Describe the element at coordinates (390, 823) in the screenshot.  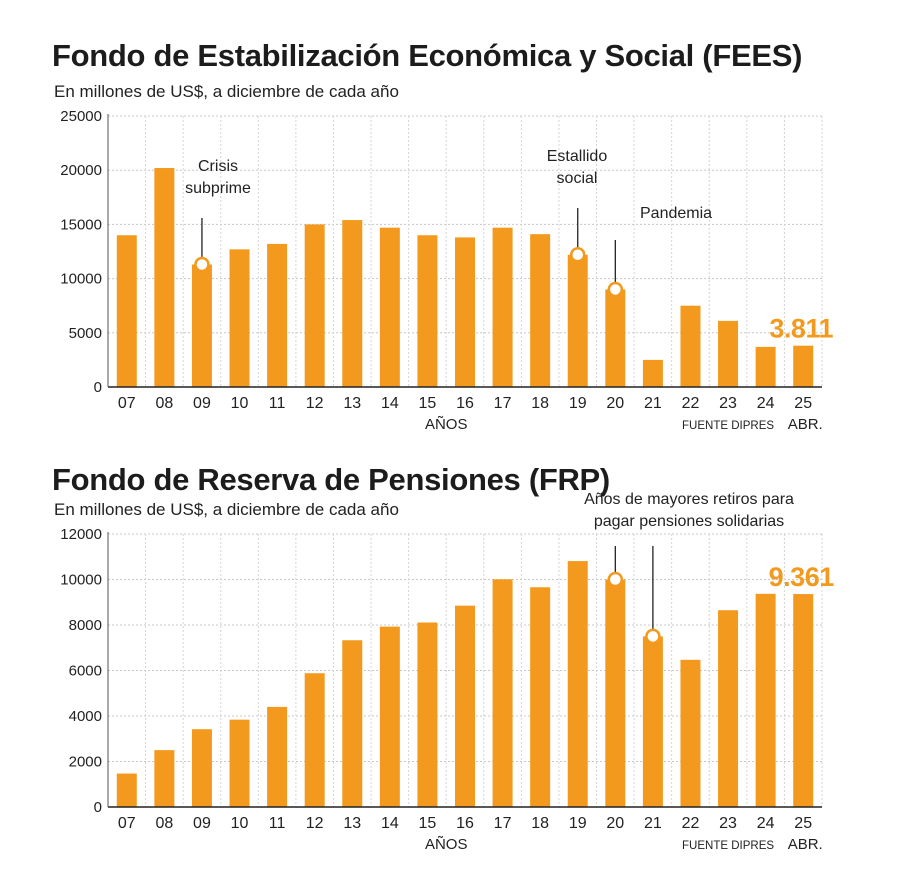
I see `frp-x-tick-label: 14` at that location.